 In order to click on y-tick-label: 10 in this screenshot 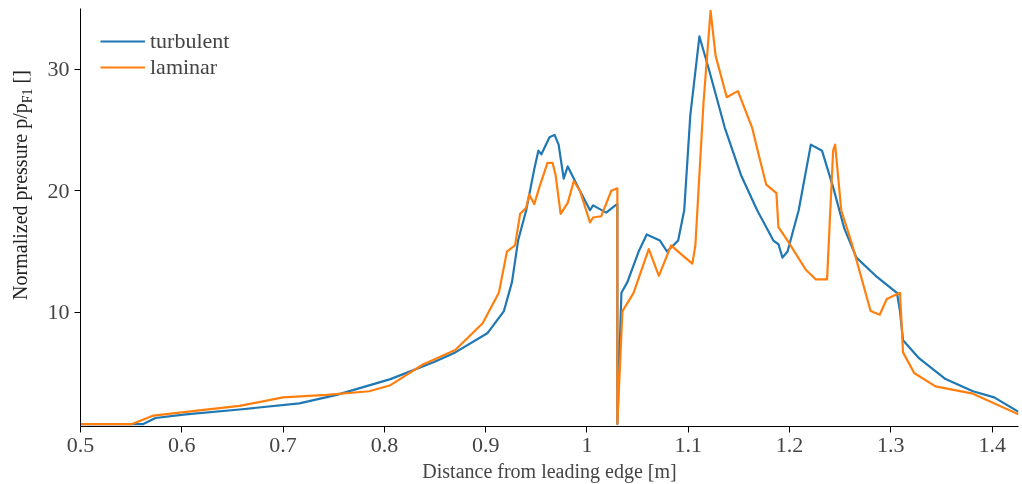, I will do `click(58, 312)`.